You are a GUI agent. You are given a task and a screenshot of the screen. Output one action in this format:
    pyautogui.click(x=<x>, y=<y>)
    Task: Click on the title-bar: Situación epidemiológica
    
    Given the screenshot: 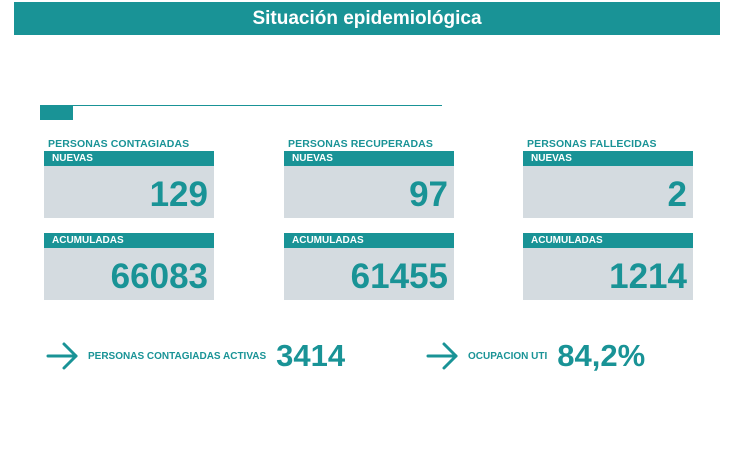 What is the action you would take?
    pyautogui.click(x=367, y=18)
    